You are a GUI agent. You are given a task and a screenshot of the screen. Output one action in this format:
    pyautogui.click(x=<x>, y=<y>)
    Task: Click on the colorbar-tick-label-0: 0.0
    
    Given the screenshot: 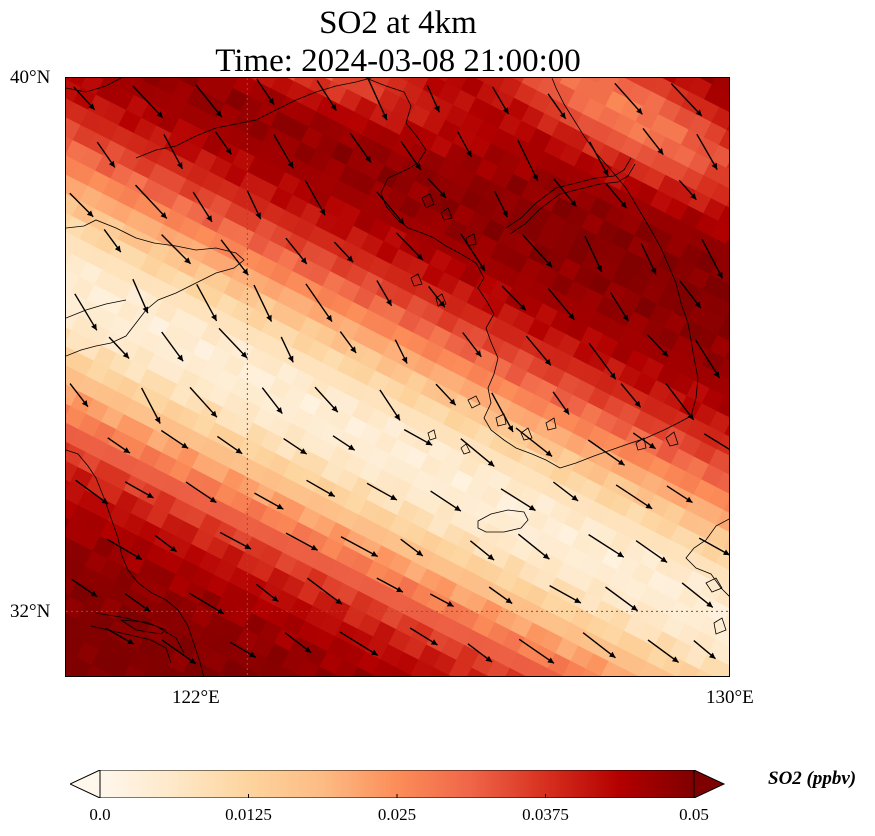 What is the action you would take?
    pyautogui.click(x=100, y=814)
    